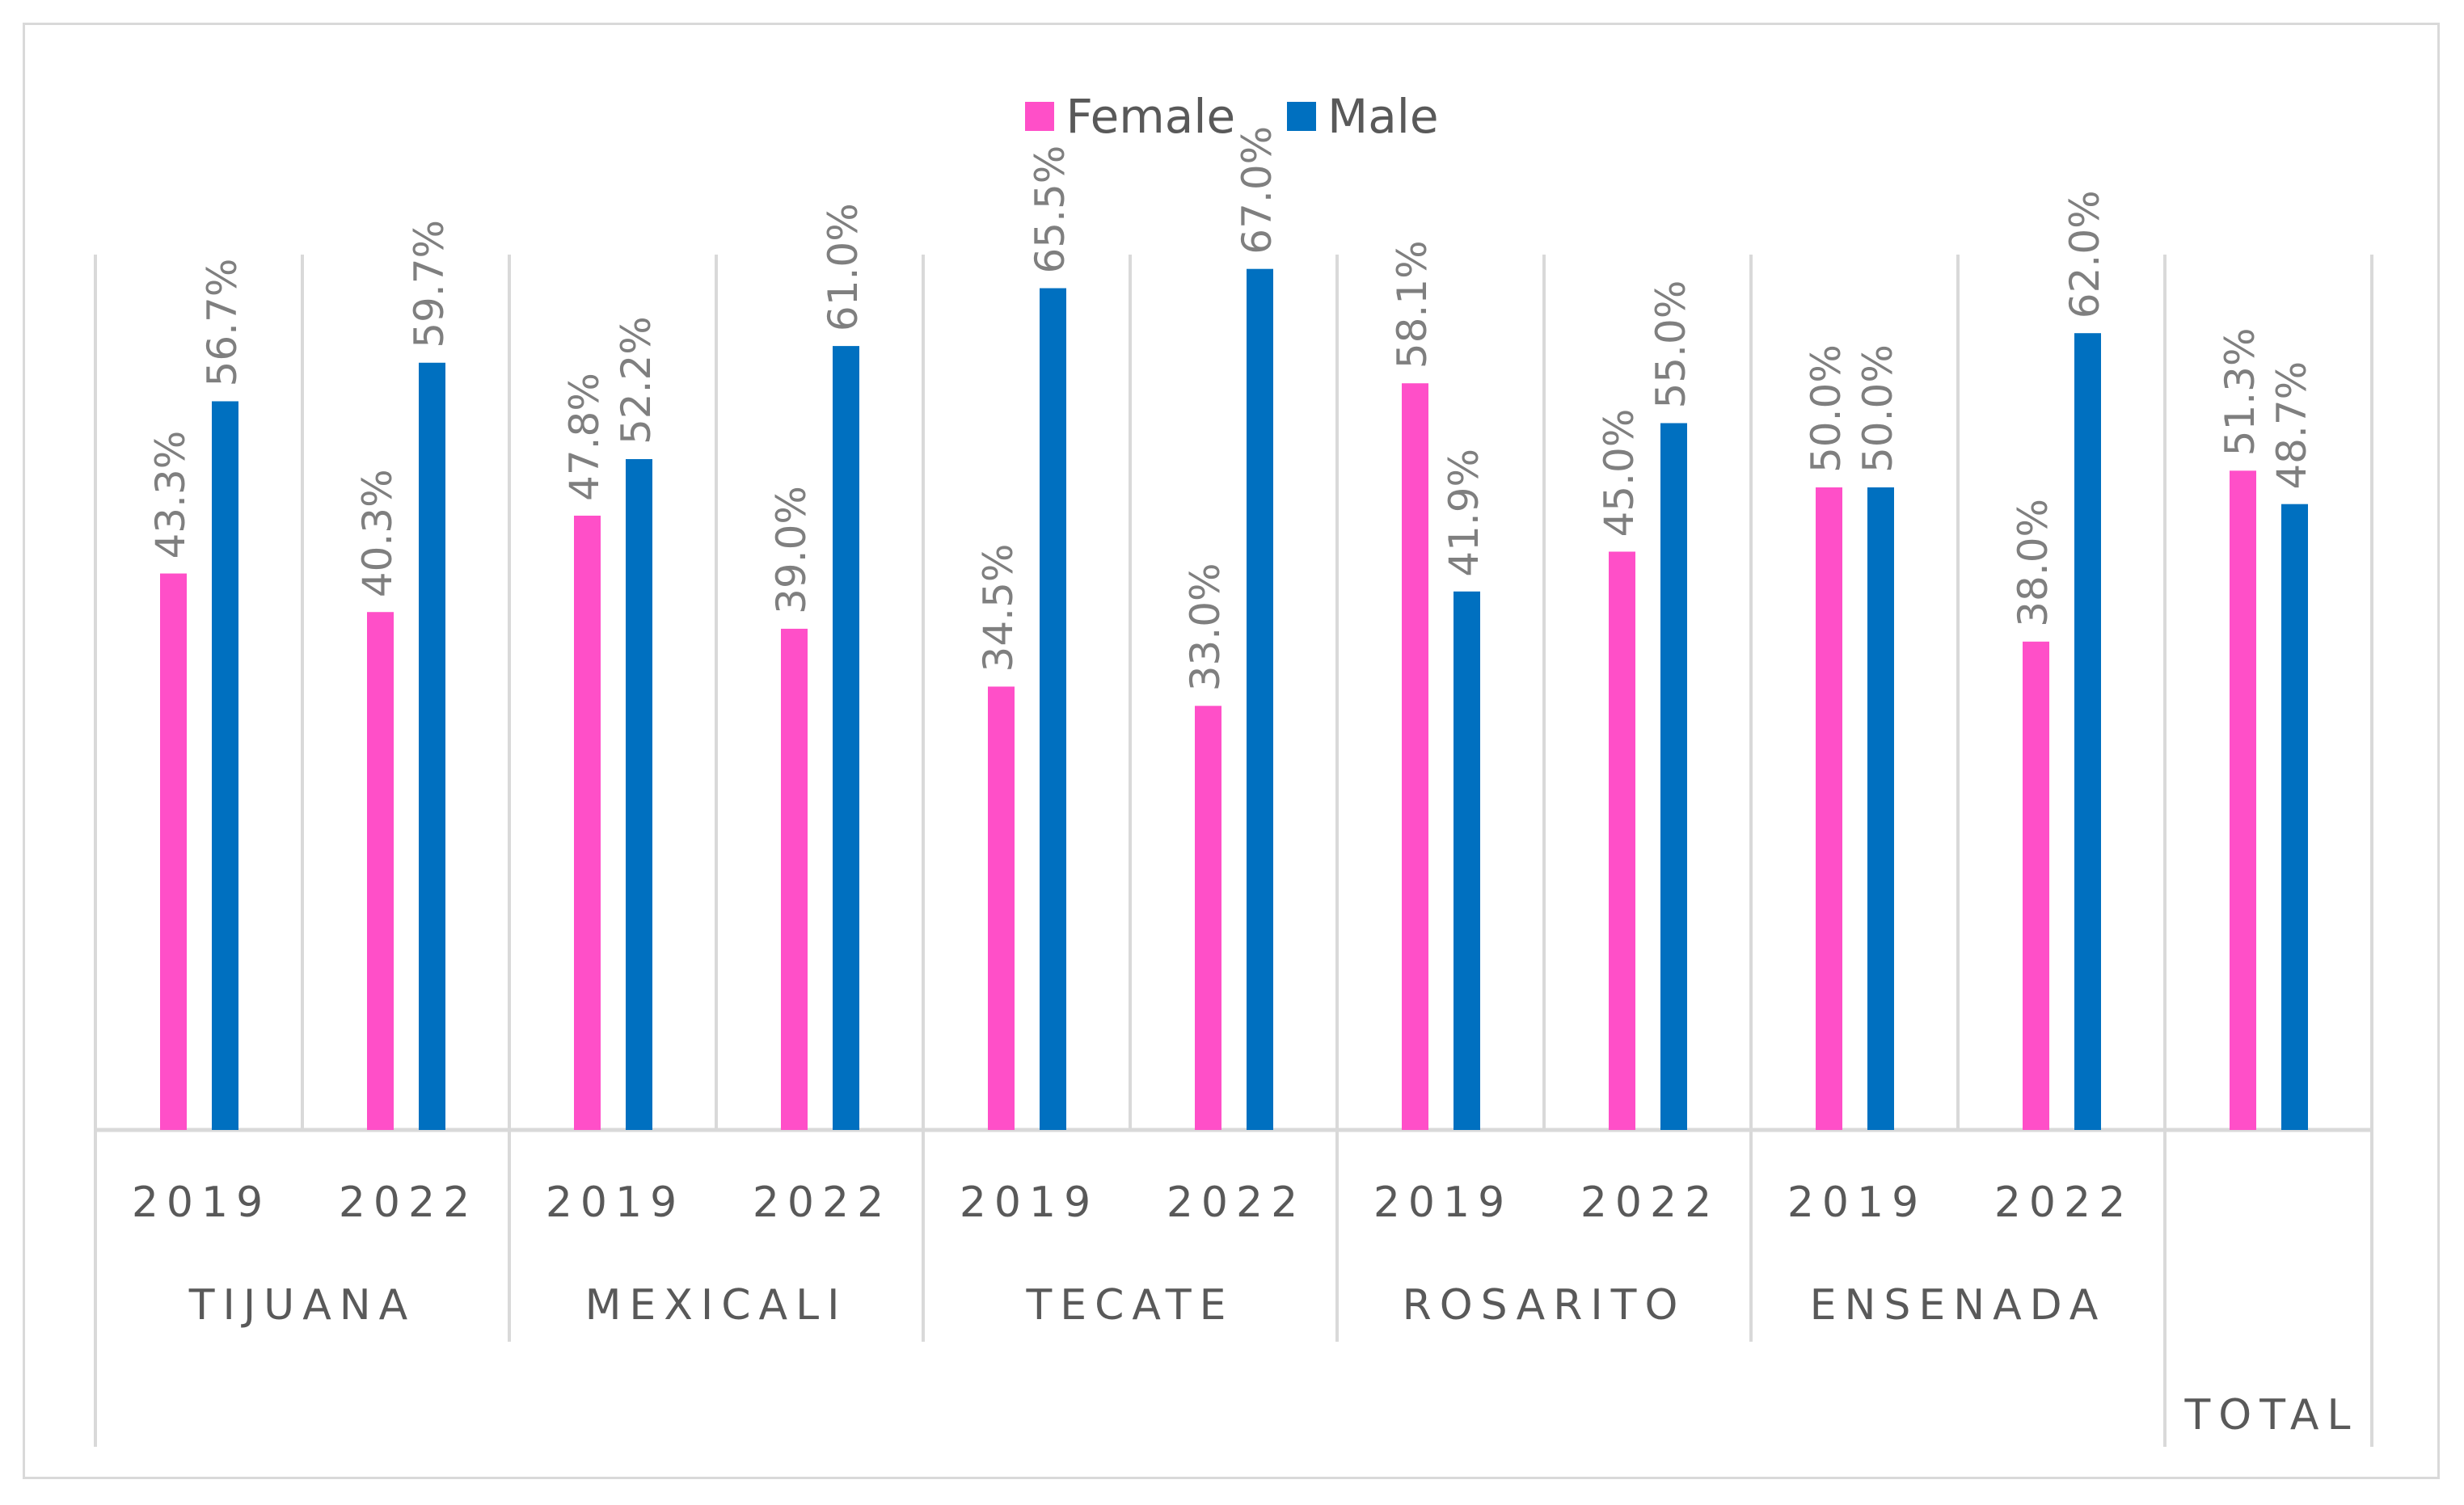  Describe the element at coordinates (302, 1305) in the screenshot. I see `x-tick-label-municipality: TIJUANA` at that location.